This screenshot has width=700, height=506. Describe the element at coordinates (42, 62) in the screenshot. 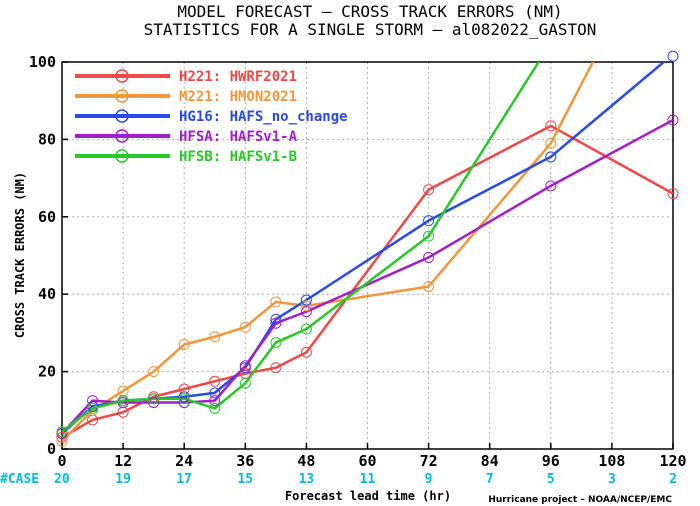

I see `y-tick-label: 100` at that location.